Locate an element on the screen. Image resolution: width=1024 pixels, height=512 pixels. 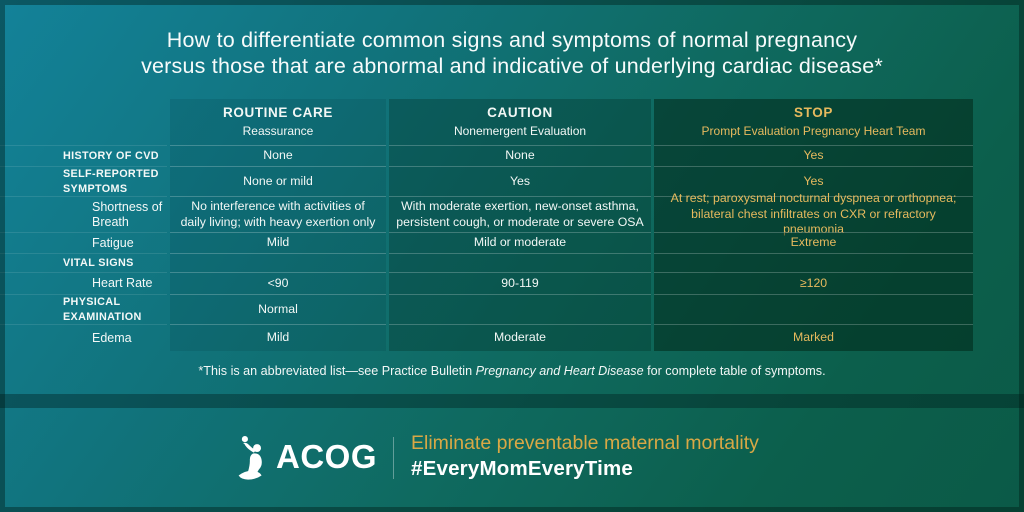
row-label-edema: Edema is located at coordinates (83, 337).